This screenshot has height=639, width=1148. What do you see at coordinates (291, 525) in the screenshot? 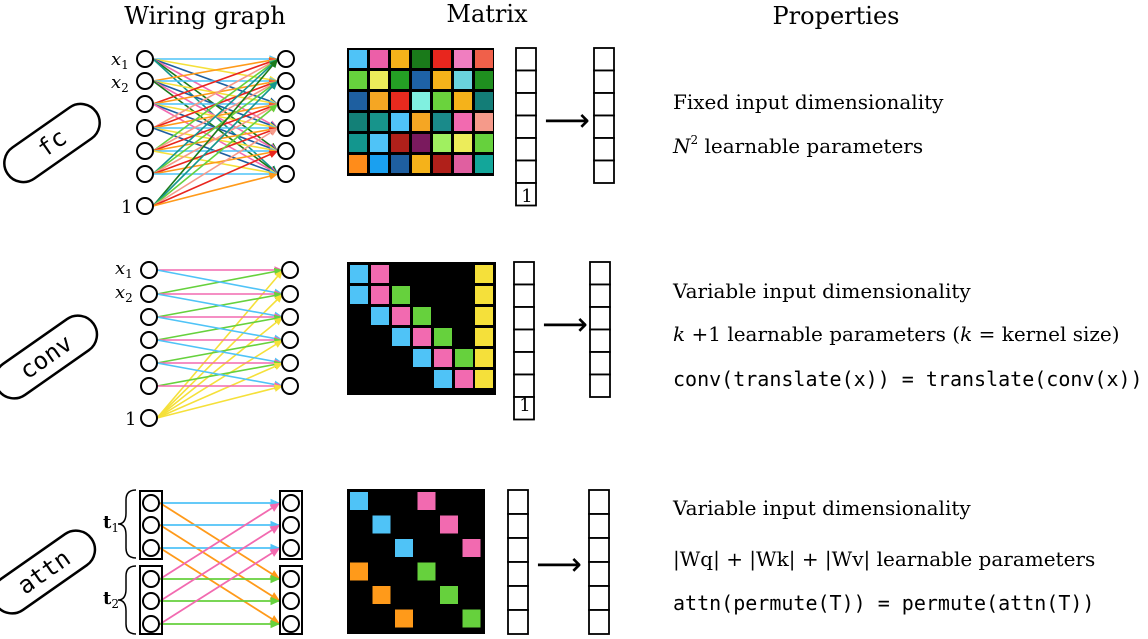
I see `attn-out1-box` at bounding box center [291, 525].